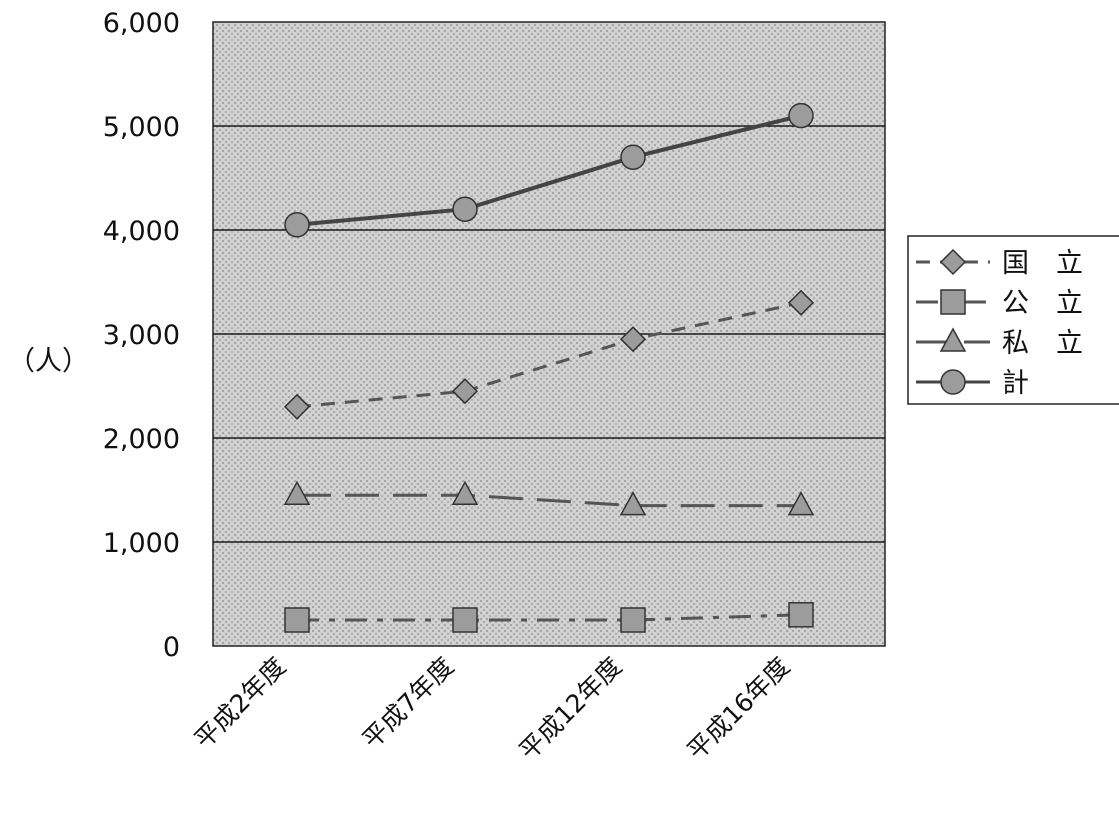  I want to click on legend-item: 公 立, so click(999, 303).